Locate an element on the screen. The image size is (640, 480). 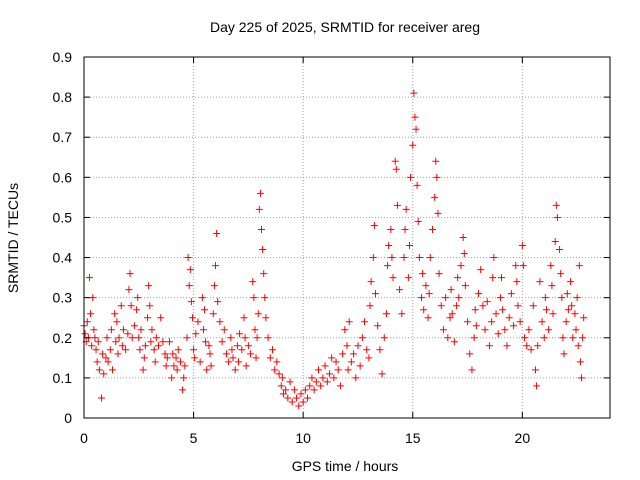
y-axis-label: SRMTID / TECUs is located at coordinates (13, 238).